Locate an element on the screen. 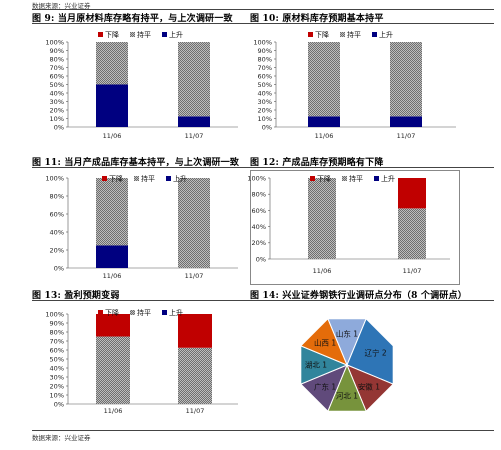 Image resolution: width=501 pixels, height=450 pixels. pie-label: 河北 1 is located at coordinates (347, 396).